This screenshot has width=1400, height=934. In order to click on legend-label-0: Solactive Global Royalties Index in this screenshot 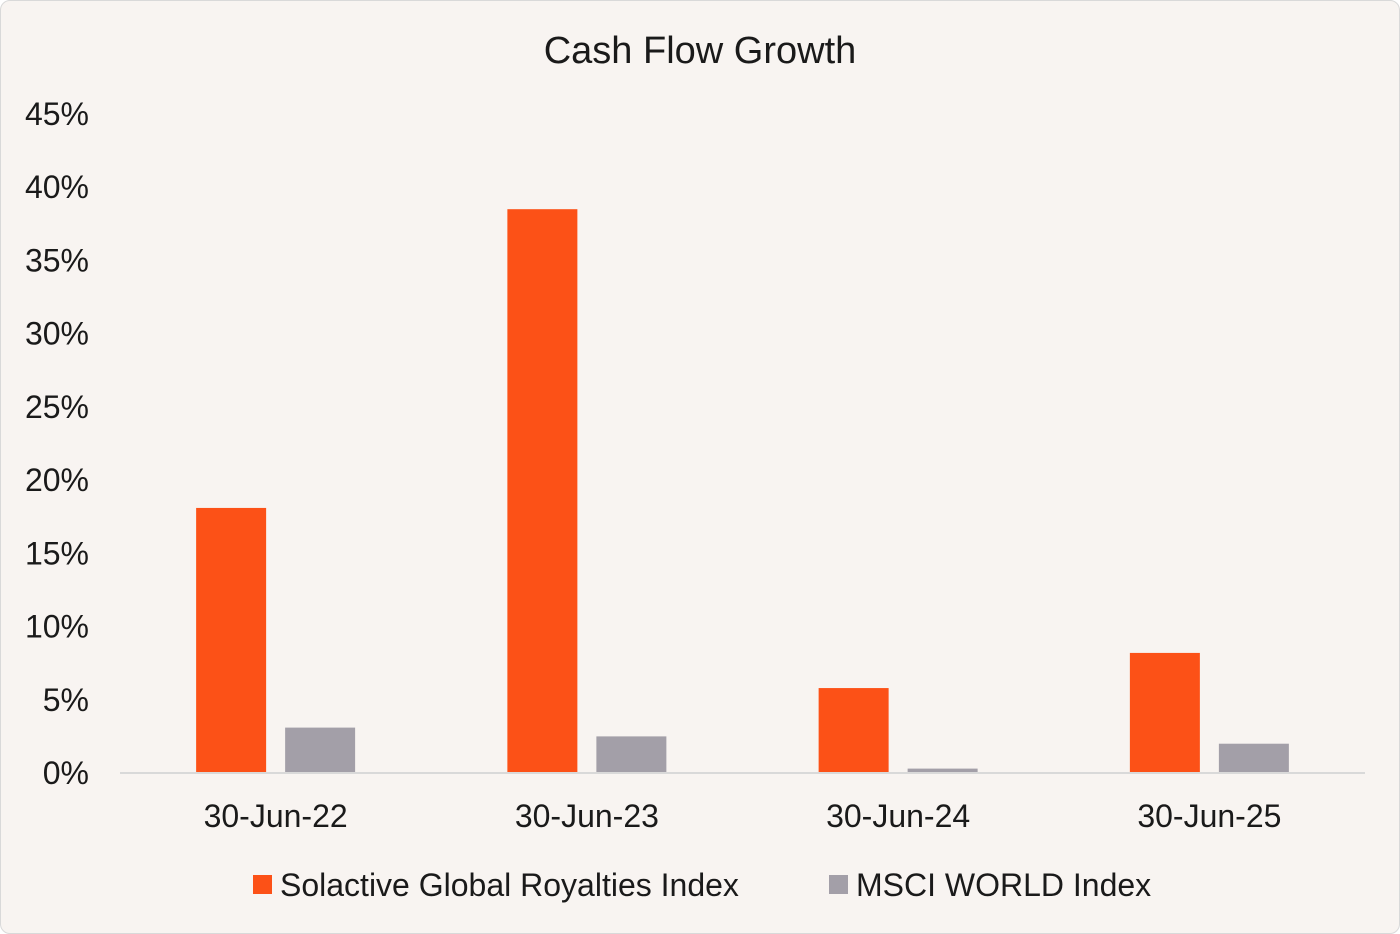, I will do `click(509, 885)`.